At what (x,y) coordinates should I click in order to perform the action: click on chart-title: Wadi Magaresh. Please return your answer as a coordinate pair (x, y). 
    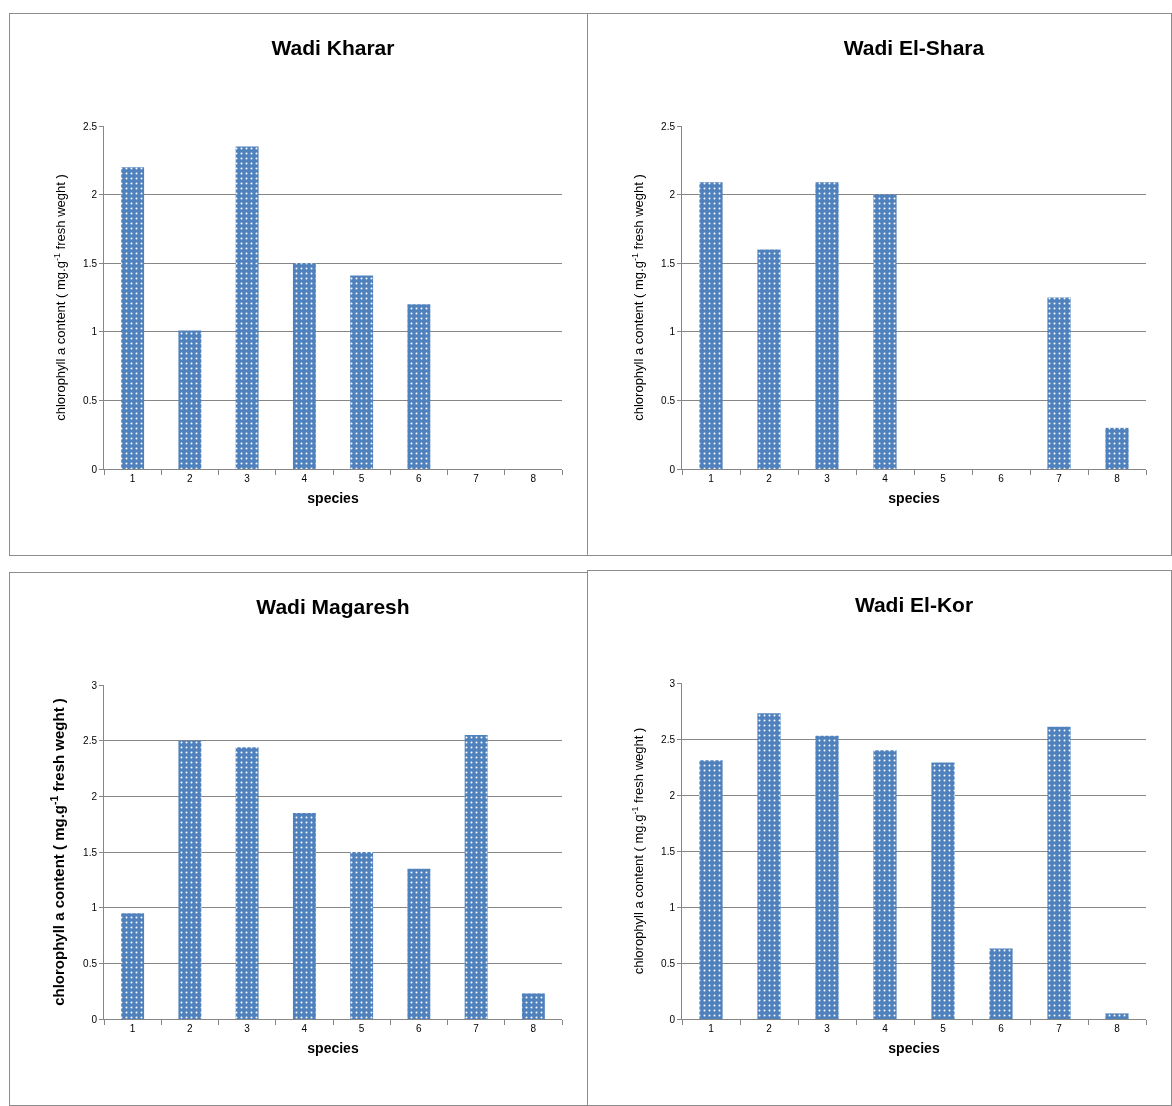
    Looking at the image, I should click on (333, 607).